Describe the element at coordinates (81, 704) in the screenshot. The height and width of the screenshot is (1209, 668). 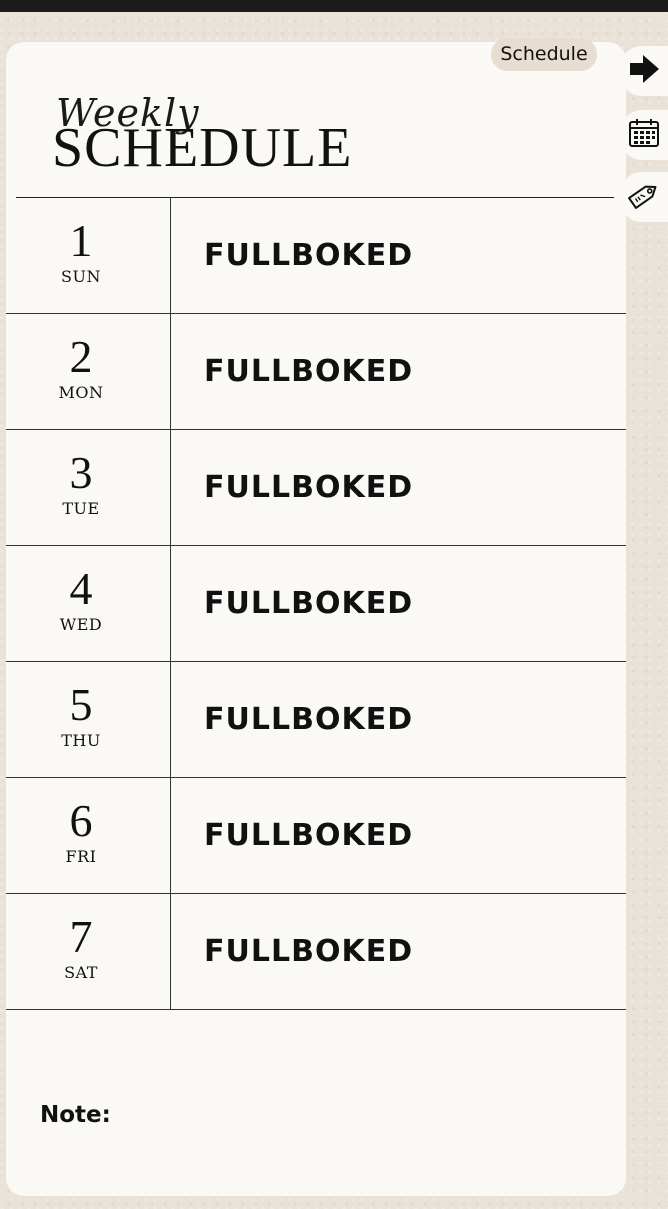
I see `day-number: 5` at that location.